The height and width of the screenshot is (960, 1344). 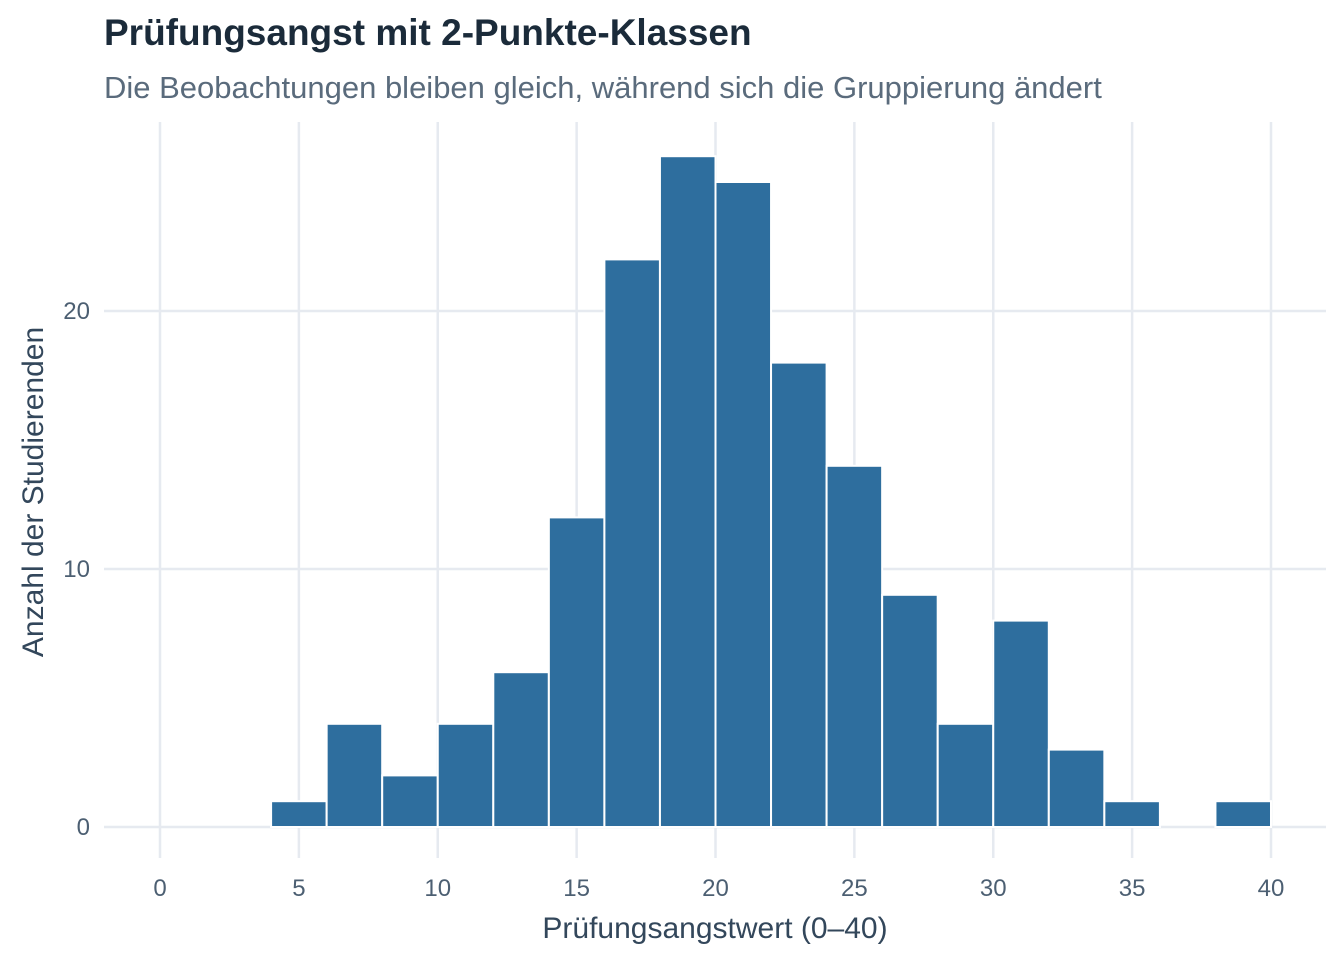 What do you see at coordinates (714, 928) in the screenshot?
I see `x-axis-title: Prüfungsangstwert (0–40)` at bounding box center [714, 928].